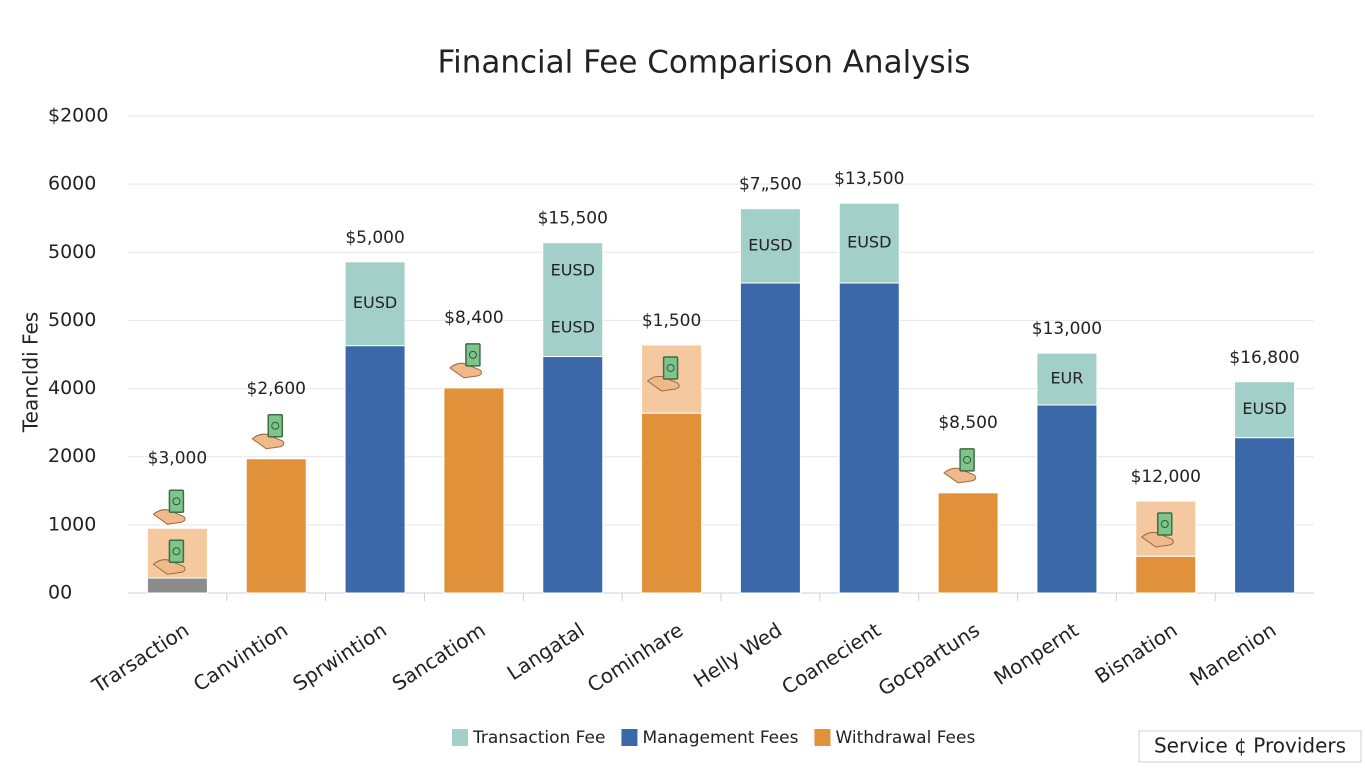  I want to click on value-label: $5,000, so click(374, 238).